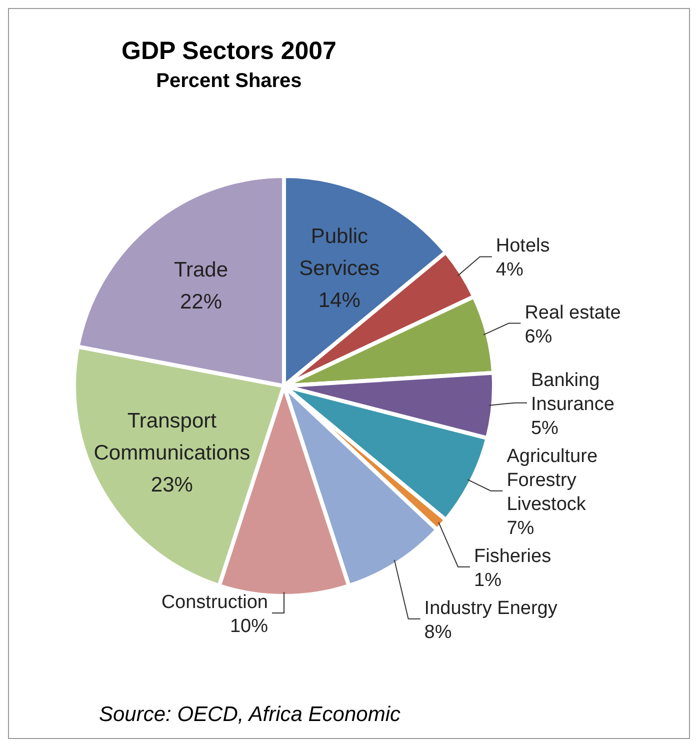 The image size is (696, 745). Describe the element at coordinates (520, 528) in the screenshot. I see `data-label: 7%` at that location.